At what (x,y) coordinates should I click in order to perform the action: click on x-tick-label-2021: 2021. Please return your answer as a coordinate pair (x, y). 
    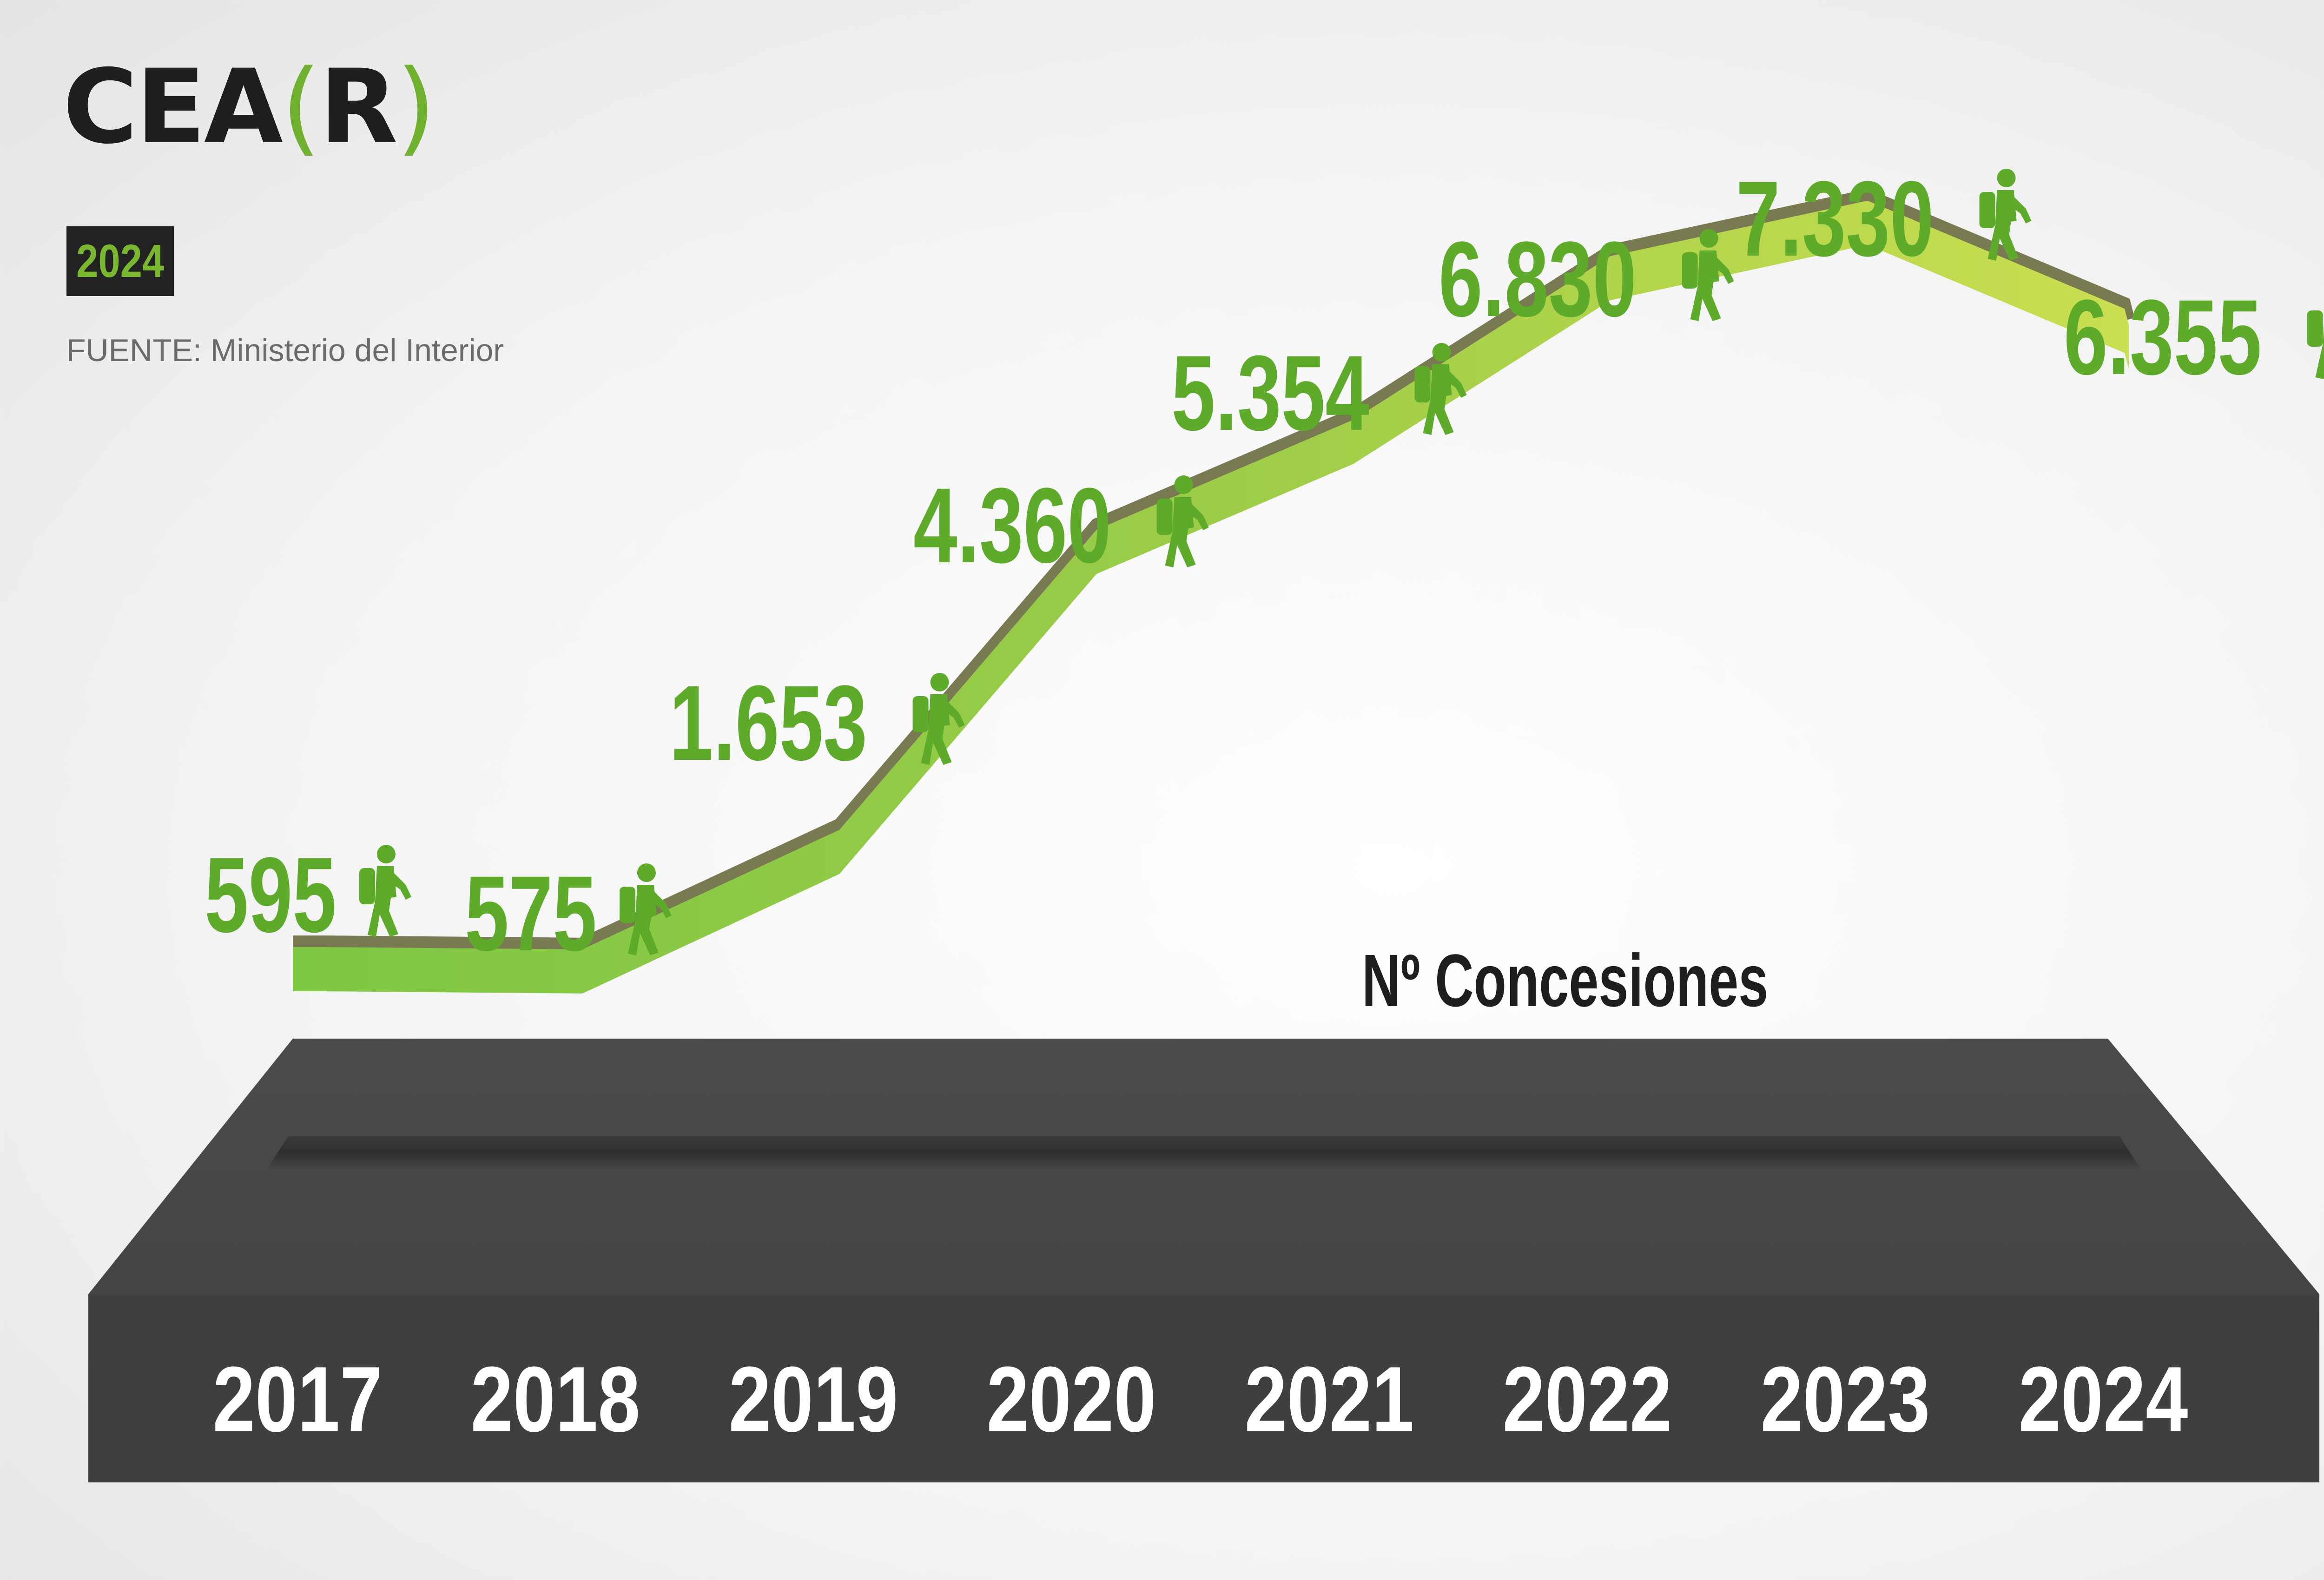
    Looking at the image, I should click on (1329, 1399).